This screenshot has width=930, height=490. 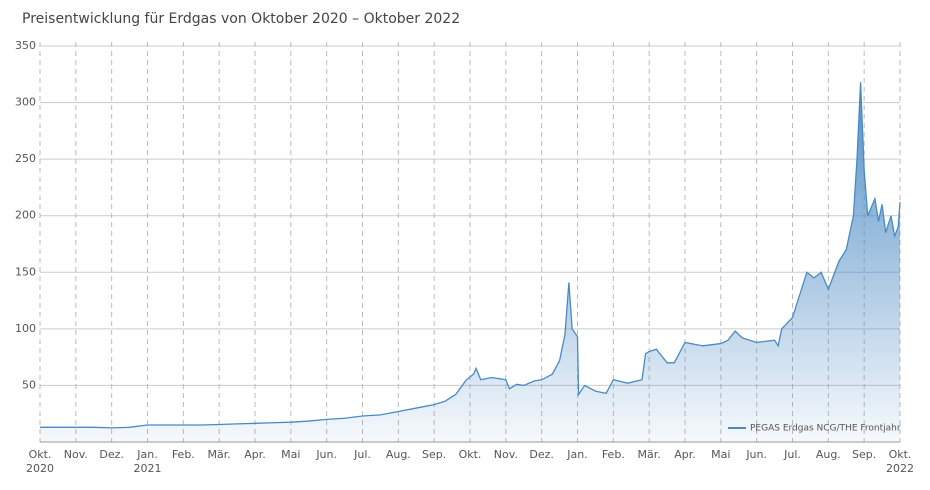 I want to click on x-tick-label: Okt., so click(x=470, y=454).